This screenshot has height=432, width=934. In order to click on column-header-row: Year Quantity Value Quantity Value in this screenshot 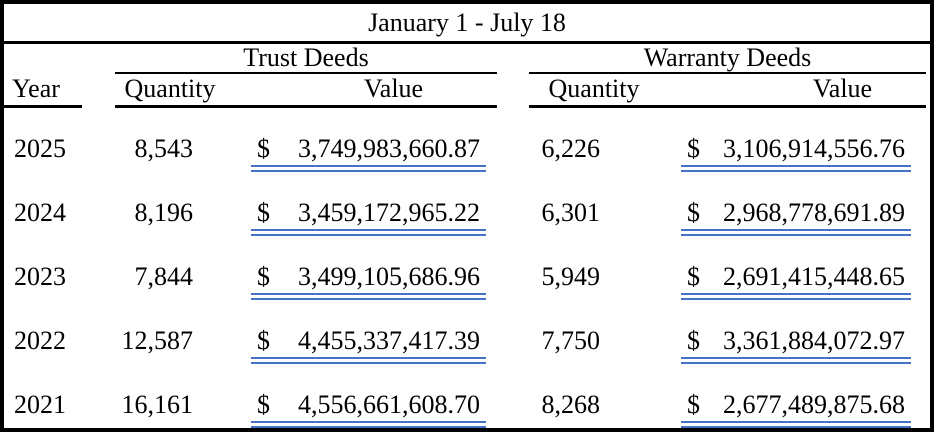, I will do `click(467, 91)`.